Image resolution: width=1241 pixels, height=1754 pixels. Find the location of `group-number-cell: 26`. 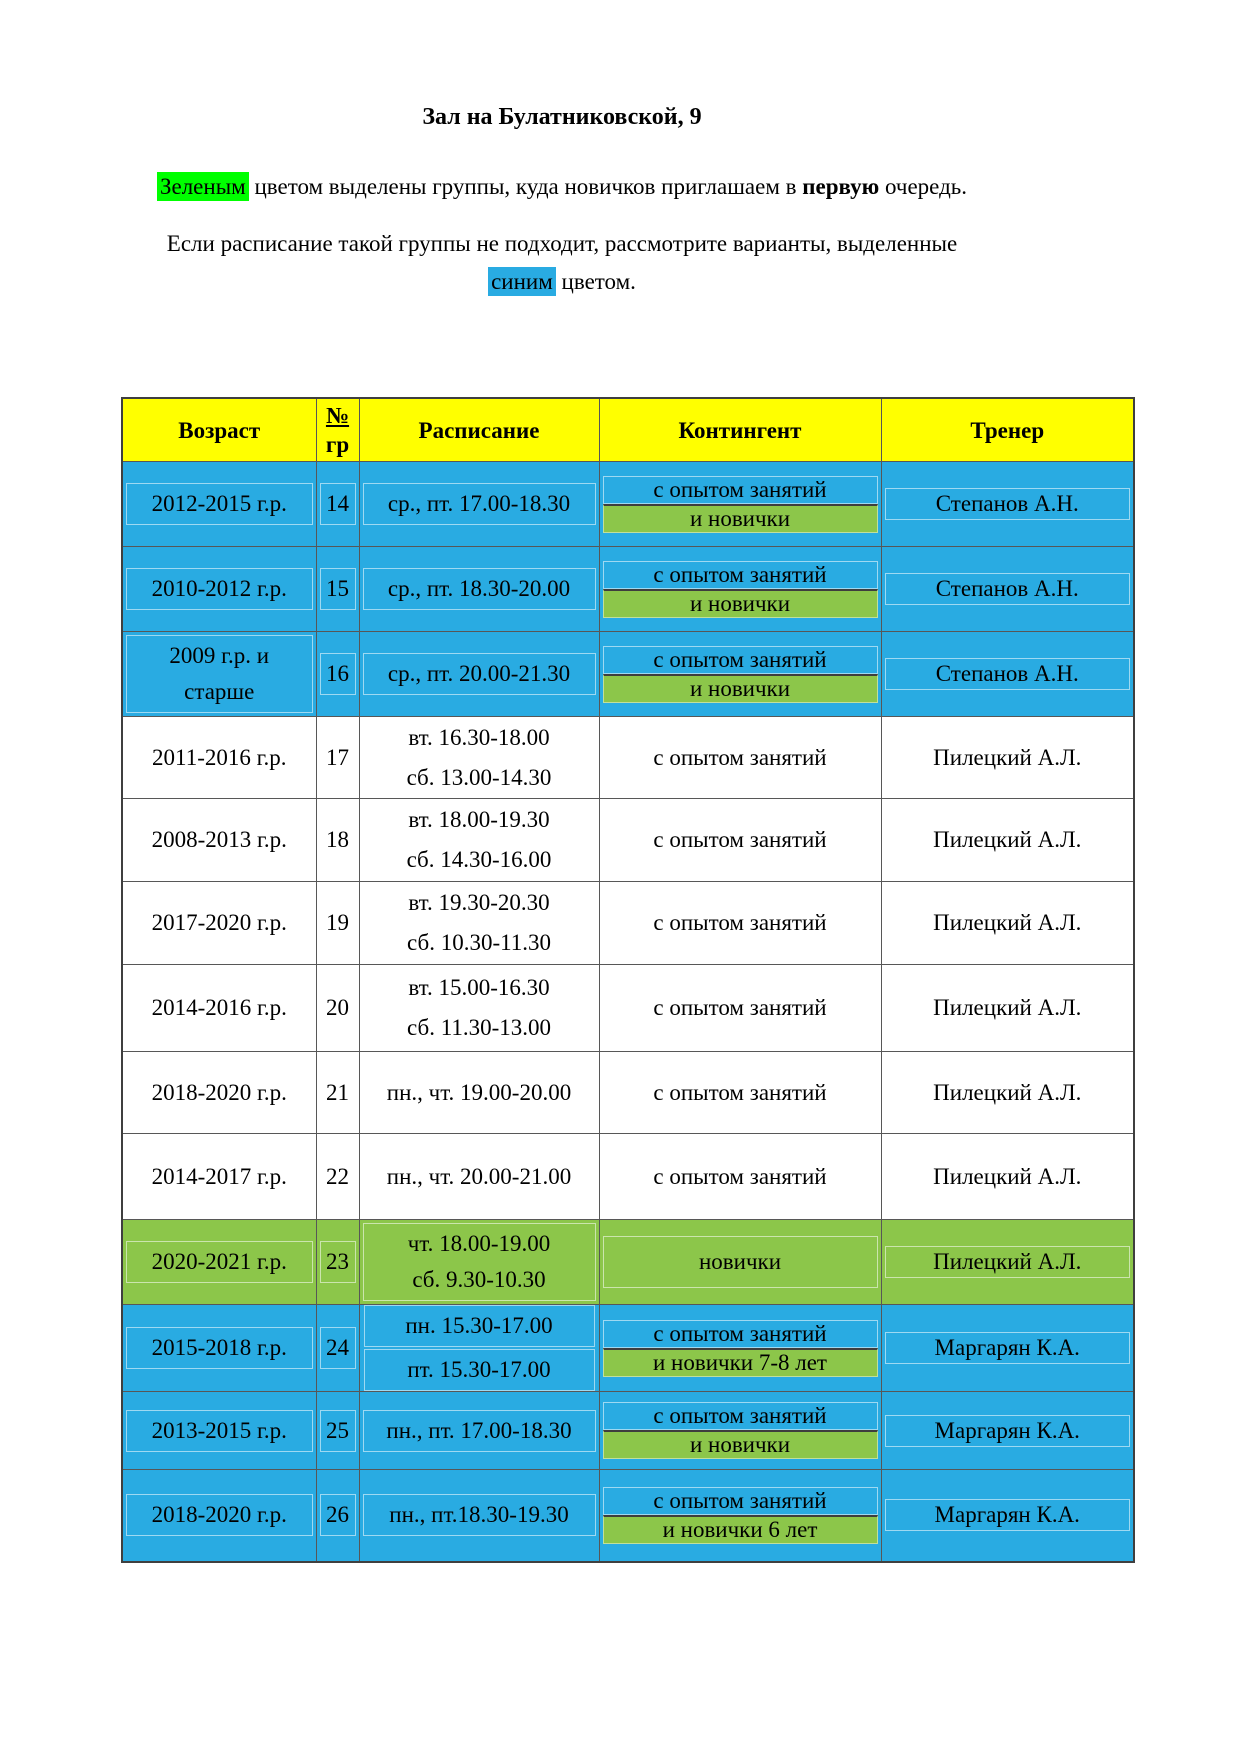

group-number-cell: 26 is located at coordinates (337, 1515).